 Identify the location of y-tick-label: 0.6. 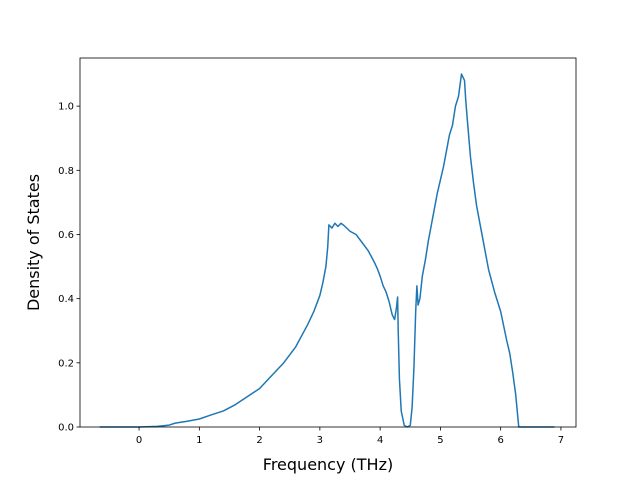
(66, 235).